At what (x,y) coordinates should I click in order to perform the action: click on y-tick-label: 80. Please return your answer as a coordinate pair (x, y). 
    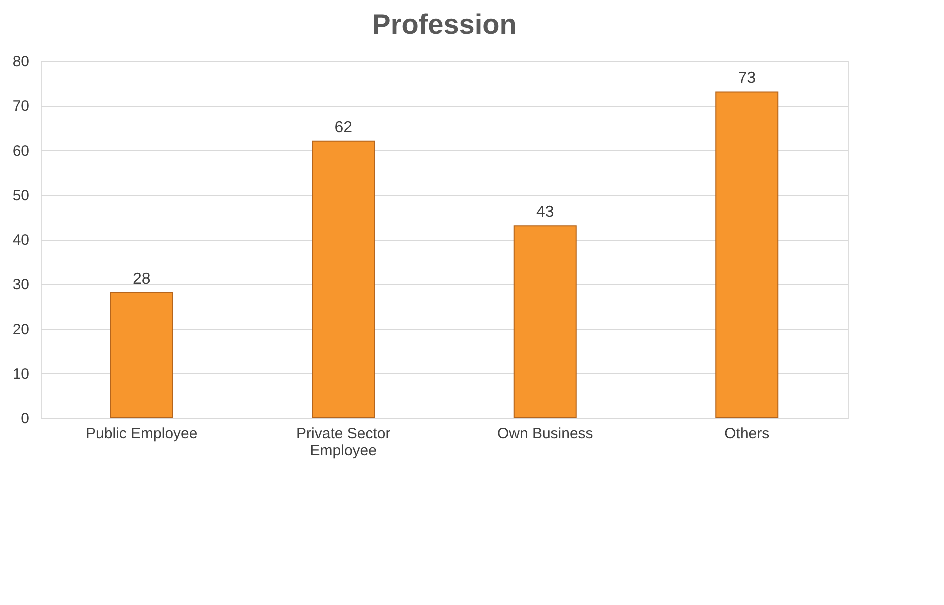
    Looking at the image, I should click on (21, 62).